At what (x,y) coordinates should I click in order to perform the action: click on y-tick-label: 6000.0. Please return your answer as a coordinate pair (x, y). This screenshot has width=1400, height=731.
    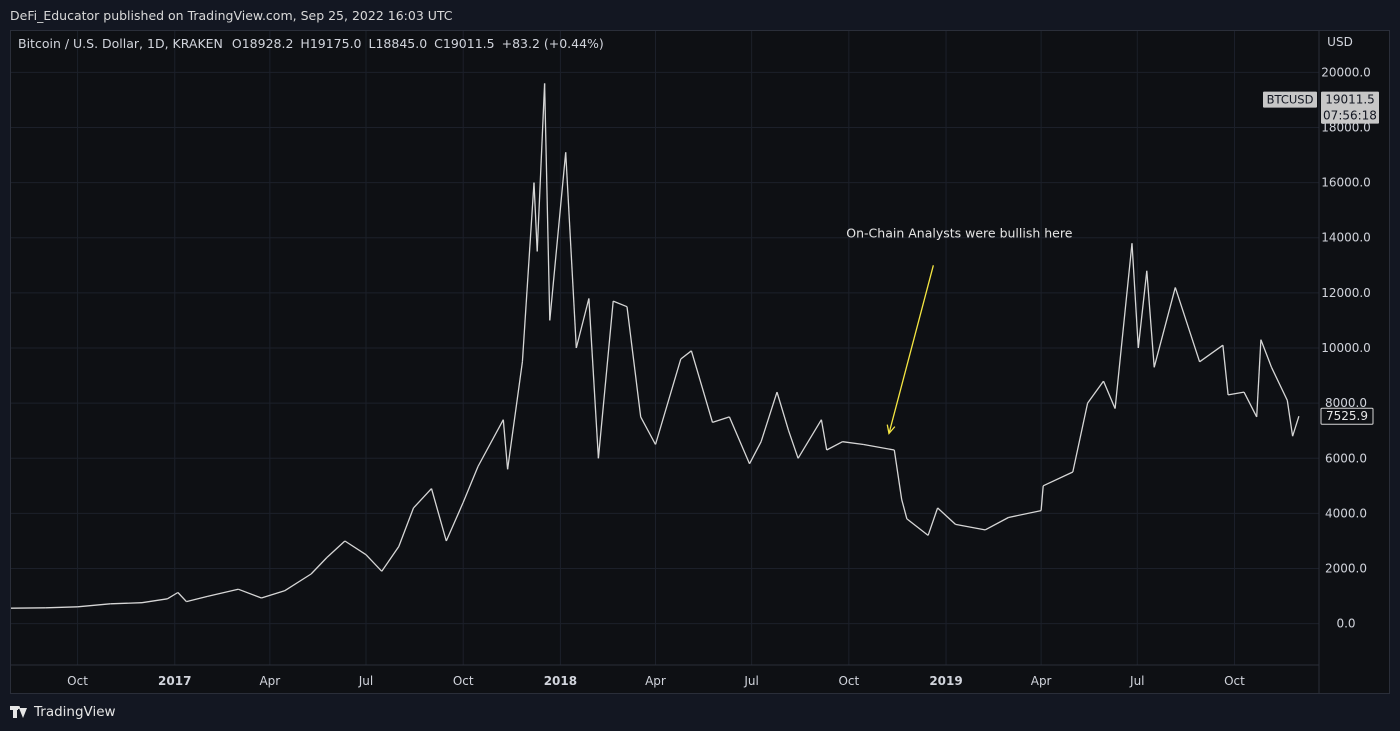
    Looking at the image, I should click on (1346, 458).